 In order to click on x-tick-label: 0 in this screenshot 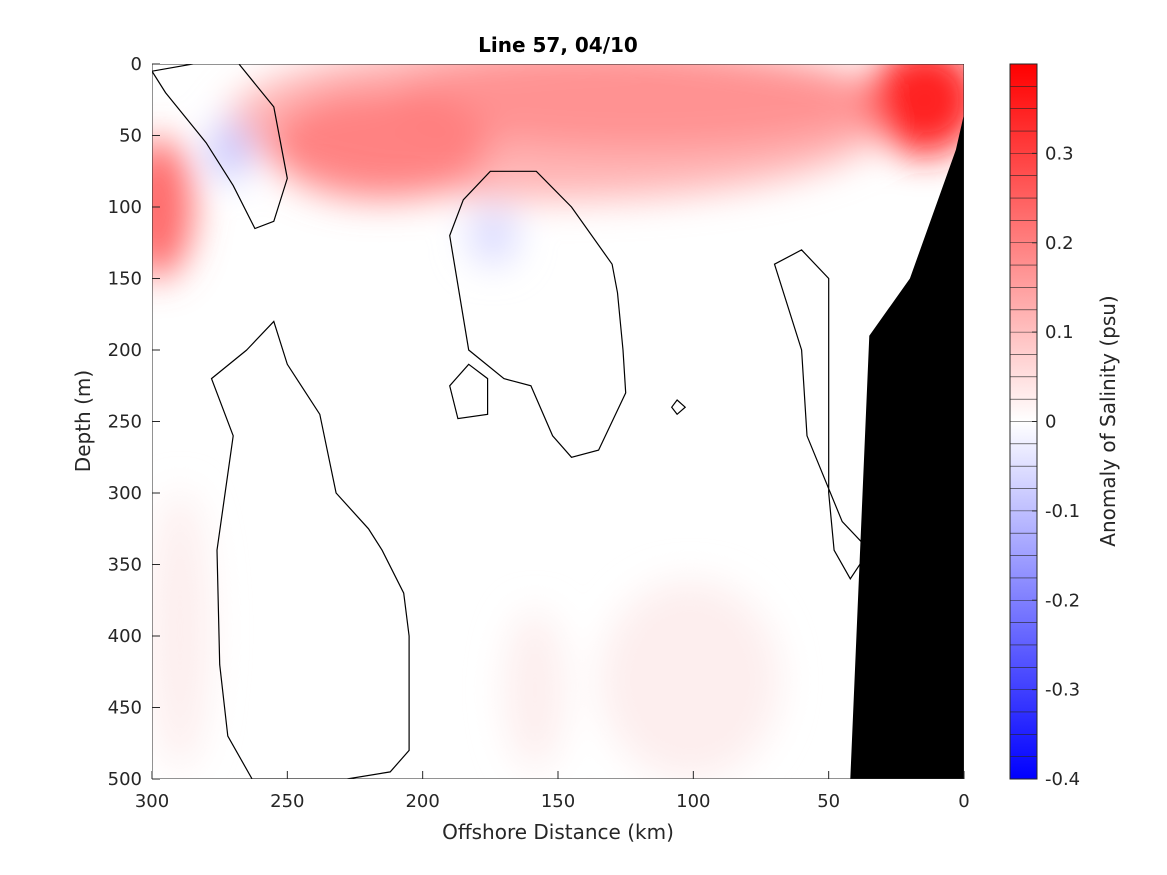, I will do `click(963, 801)`.